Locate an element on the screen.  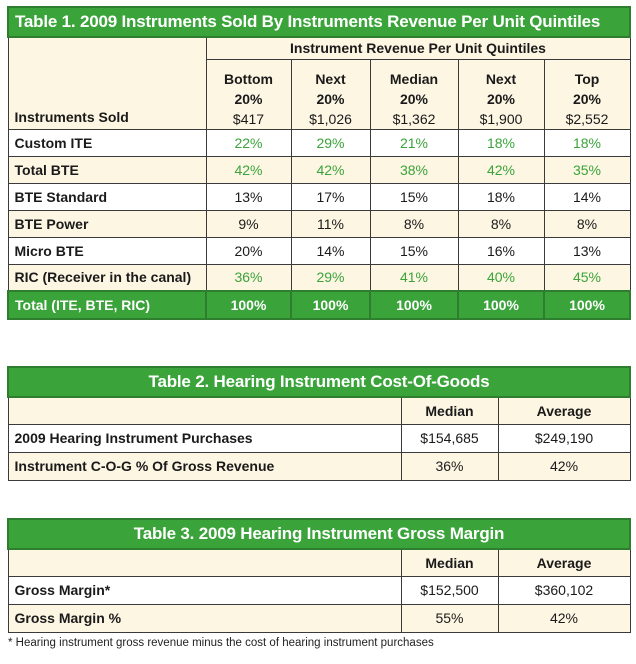
column-header: Median 20% $1,362 is located at coordinates (414, 94).